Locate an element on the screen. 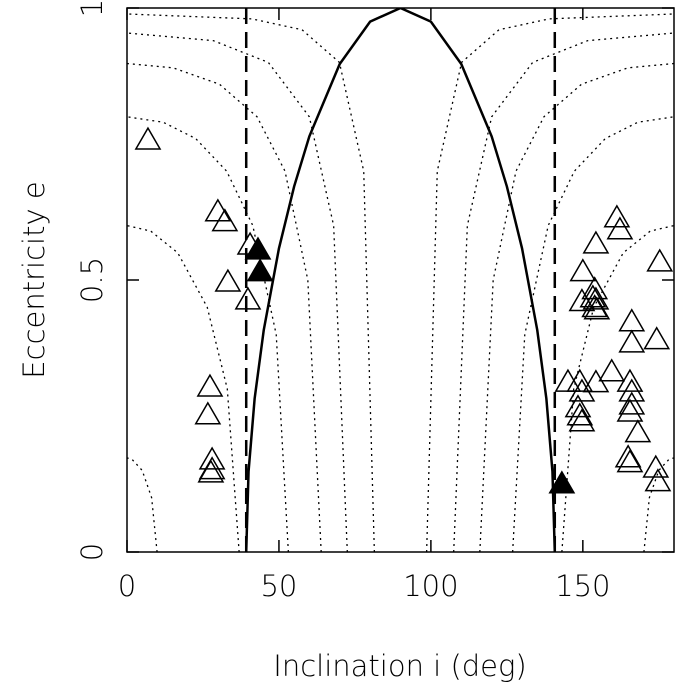  x-tick-label: 150 is located at coordinates (582, 586).